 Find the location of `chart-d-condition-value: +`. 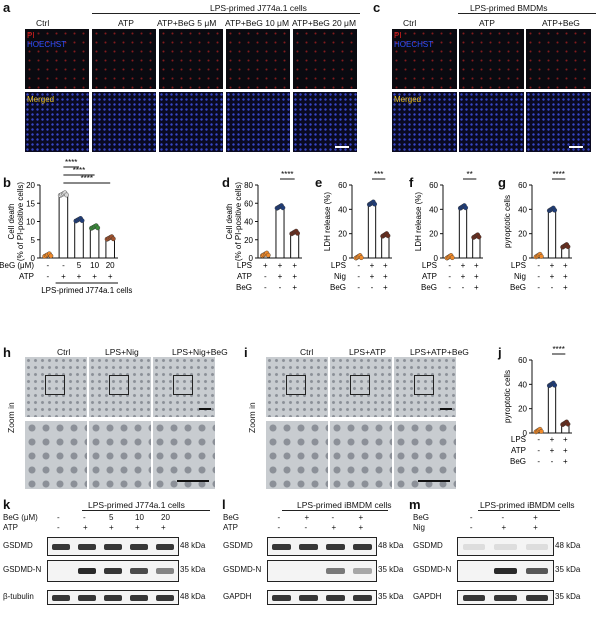

chart-d-condition-value: + is located at coordinates (280, 265).